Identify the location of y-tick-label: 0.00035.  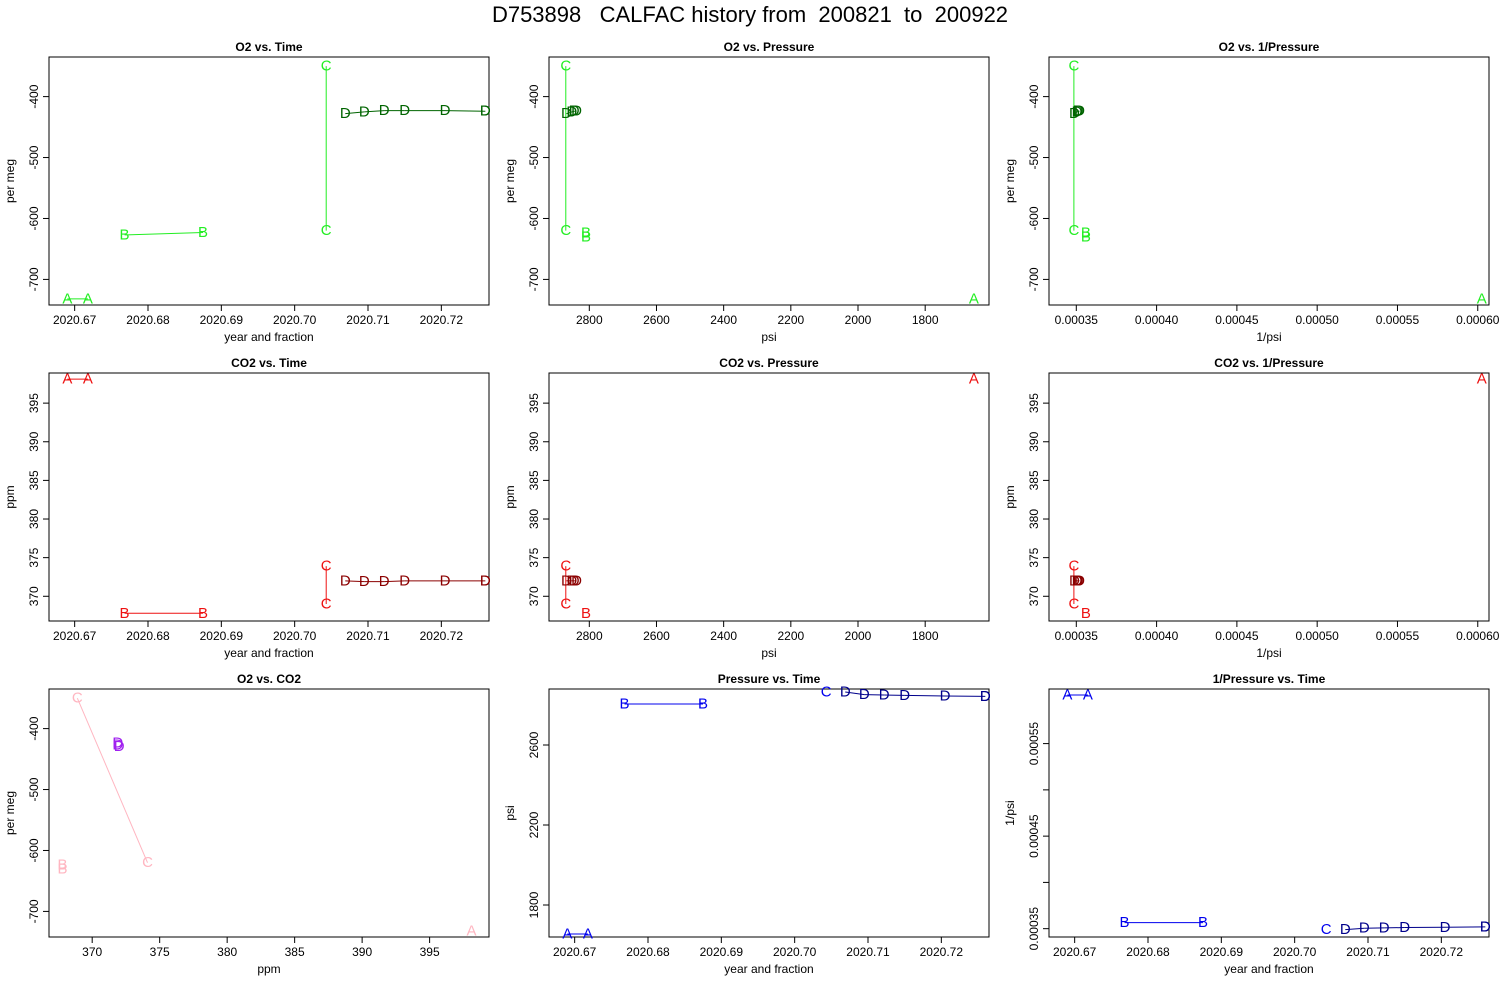
(1034, 929).